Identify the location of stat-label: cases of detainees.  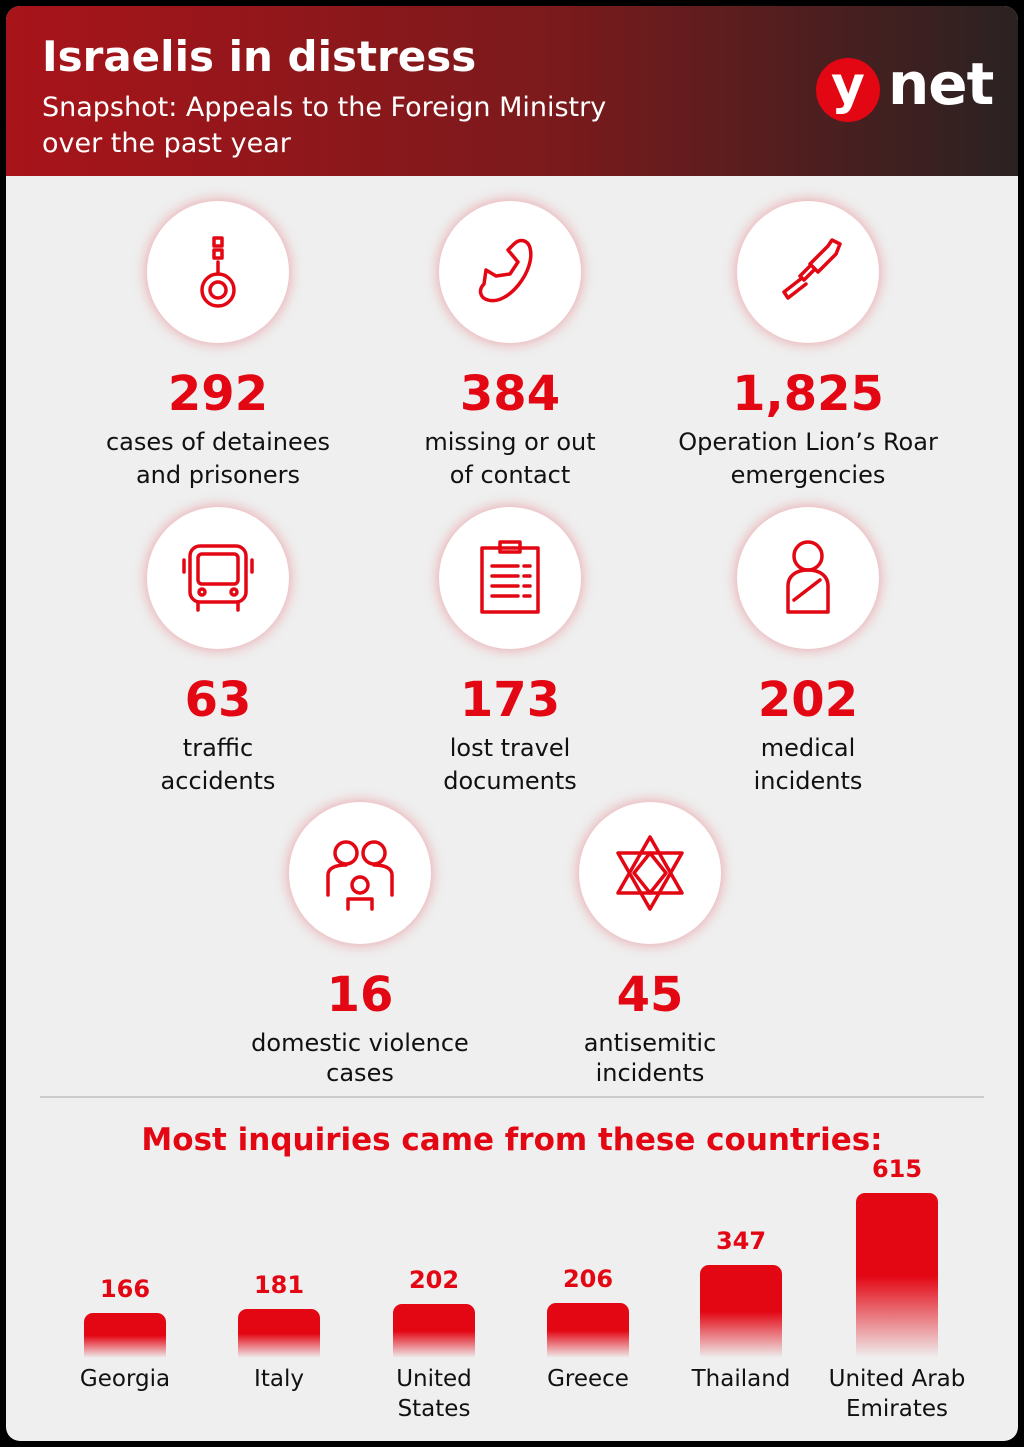
(218, 442).